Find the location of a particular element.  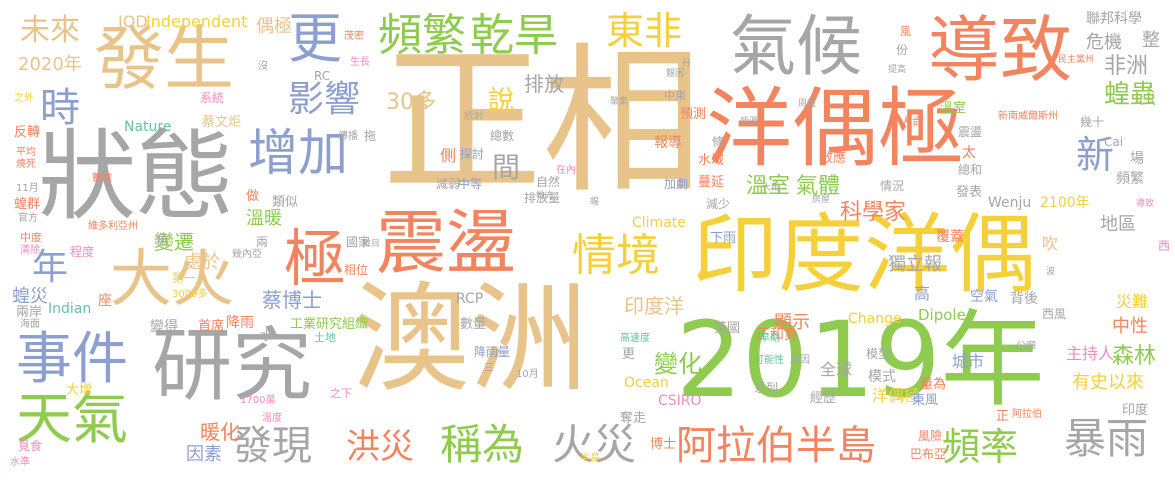

word-cloud-word: 暴雨 is located at coordinates (1106, 438).